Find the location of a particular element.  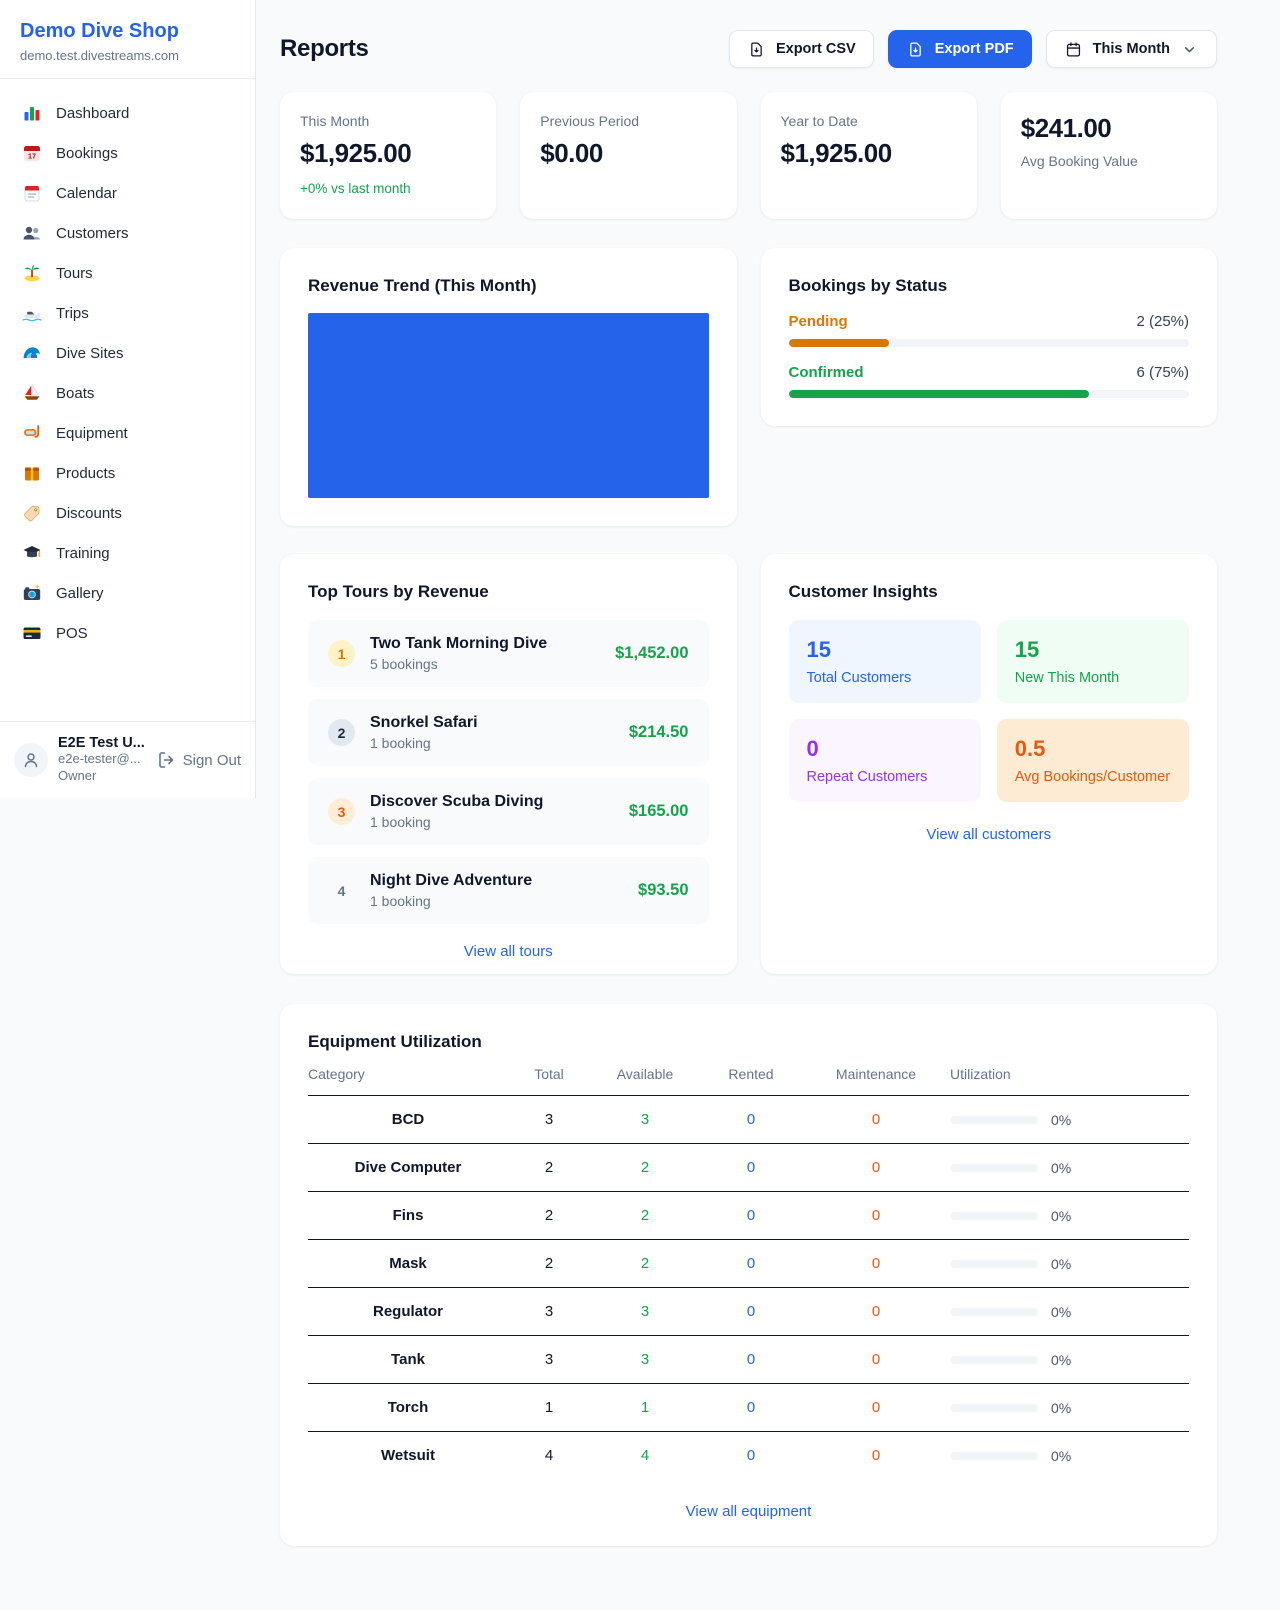

insight-new-this-month: 15 New This Month is located at coordinates (1092, 661).